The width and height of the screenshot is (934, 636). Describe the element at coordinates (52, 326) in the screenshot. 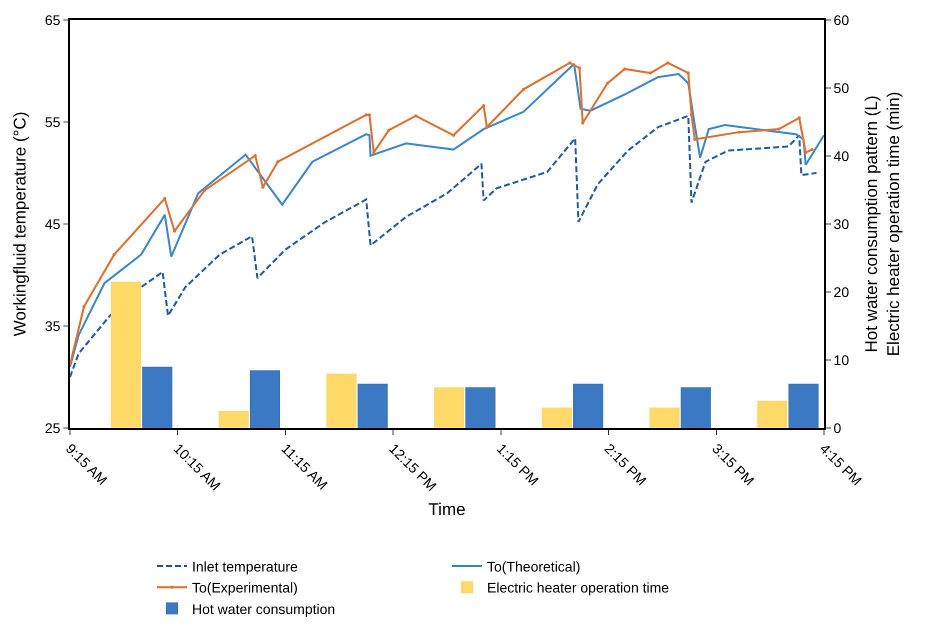

I see `y-tick-label: 35` at that location.